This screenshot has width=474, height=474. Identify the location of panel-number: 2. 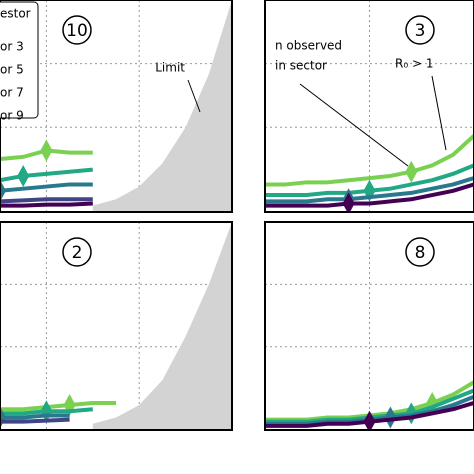
(77, 253).